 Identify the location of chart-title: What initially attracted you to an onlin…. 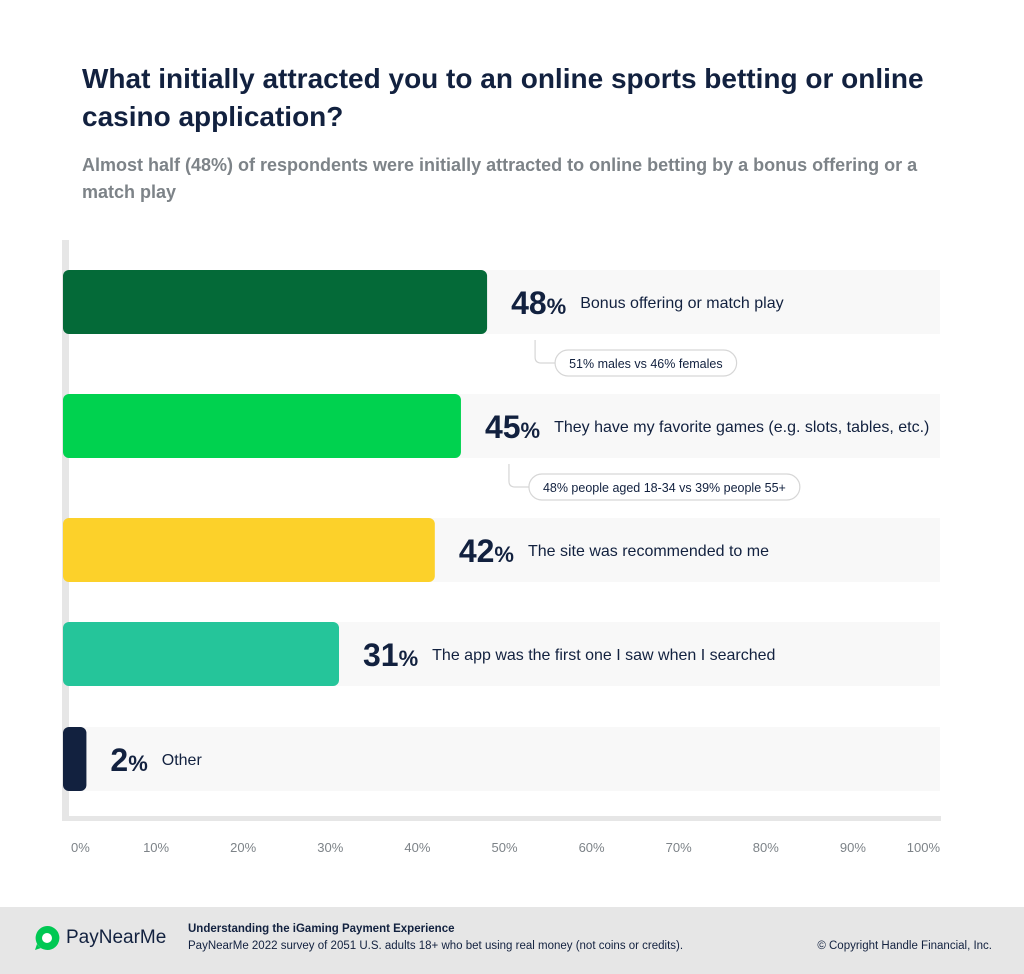
(503, 97).